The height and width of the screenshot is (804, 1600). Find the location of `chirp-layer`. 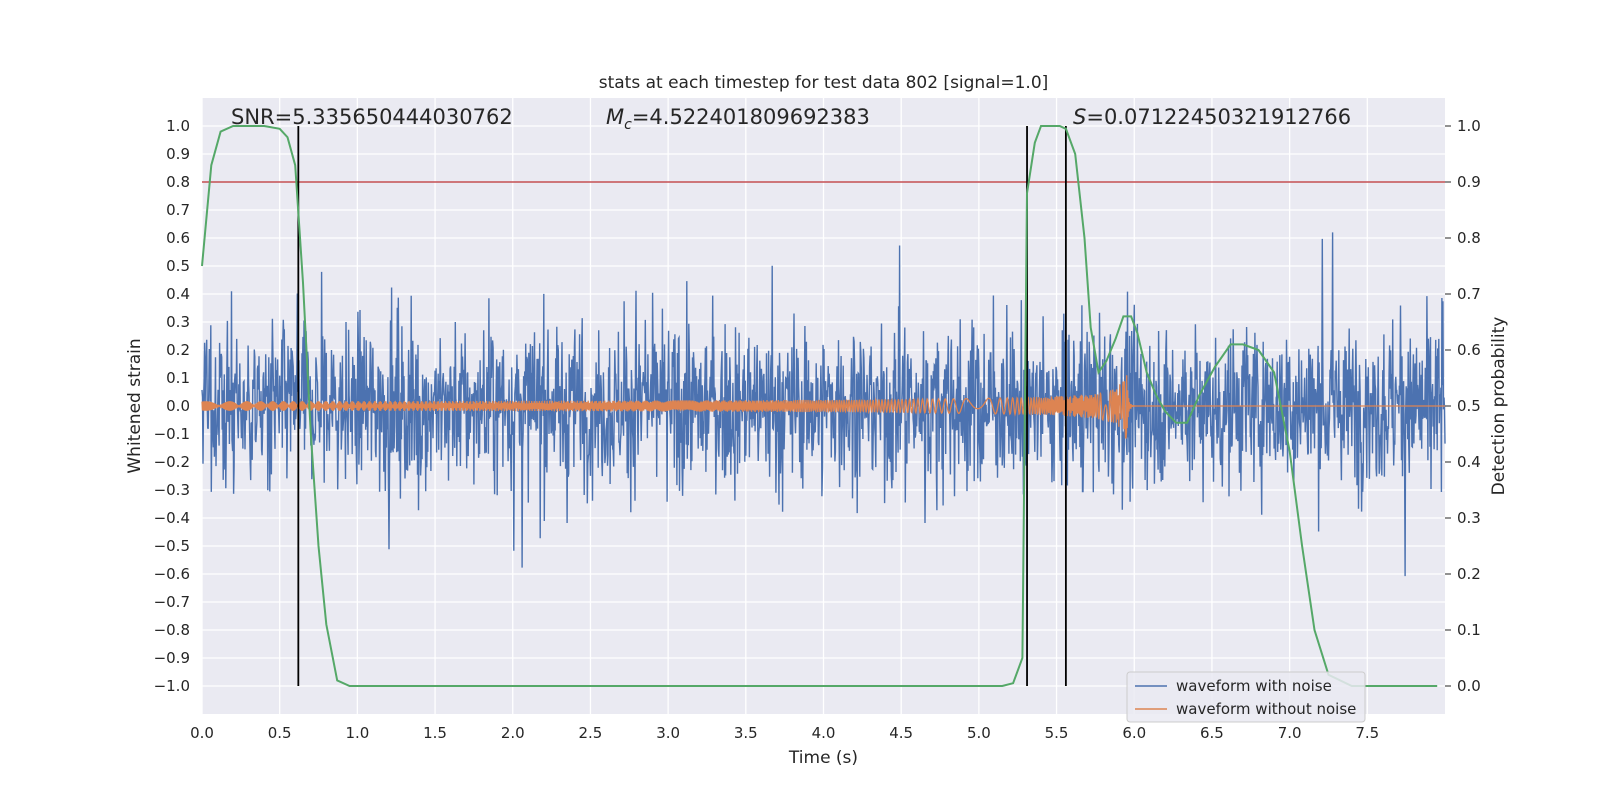

chirp-layer is located at coordinates (823, 407).